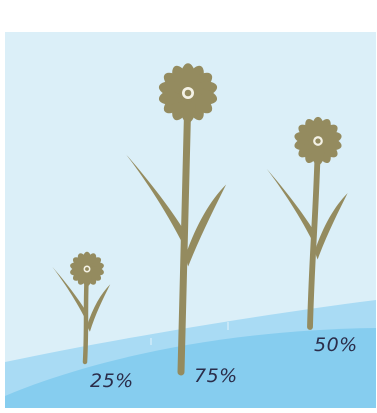  What do you see at coordinates (112, 381) in the screenshot?
I see `value-label: 25%` at bounding box center [112, 381].